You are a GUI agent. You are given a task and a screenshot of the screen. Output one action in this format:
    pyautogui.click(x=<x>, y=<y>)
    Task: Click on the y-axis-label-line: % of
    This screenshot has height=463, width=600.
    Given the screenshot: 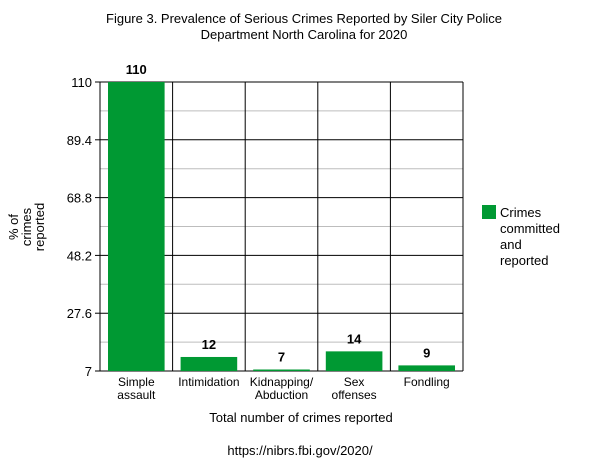 What is the action you would take?
    pyautogui.click(x=13, y=227)
    